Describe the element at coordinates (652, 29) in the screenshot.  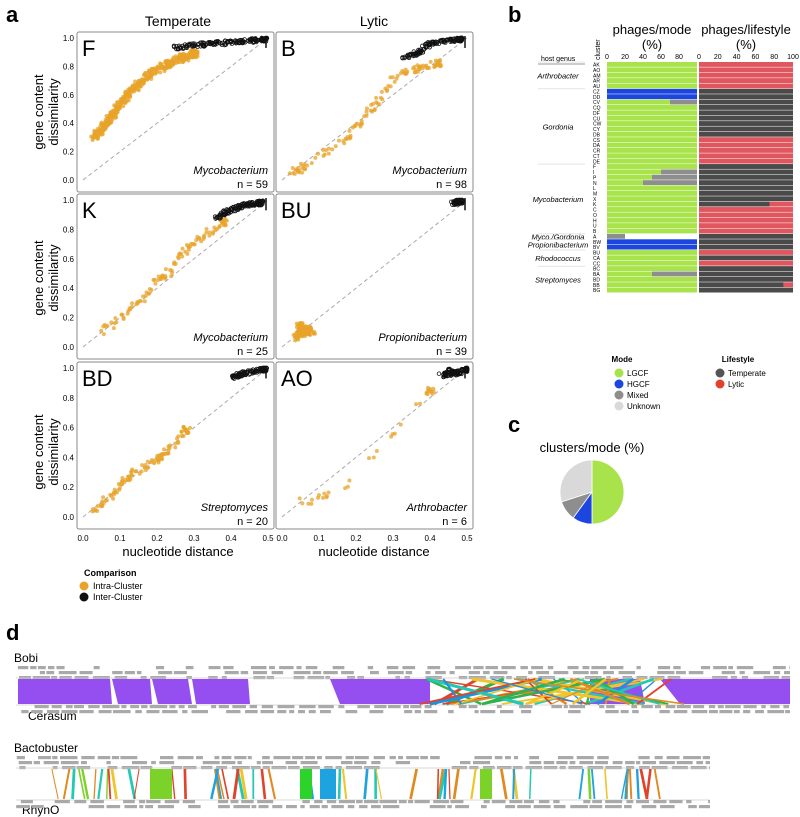
I see `mode-title: phages/mode` at that location.